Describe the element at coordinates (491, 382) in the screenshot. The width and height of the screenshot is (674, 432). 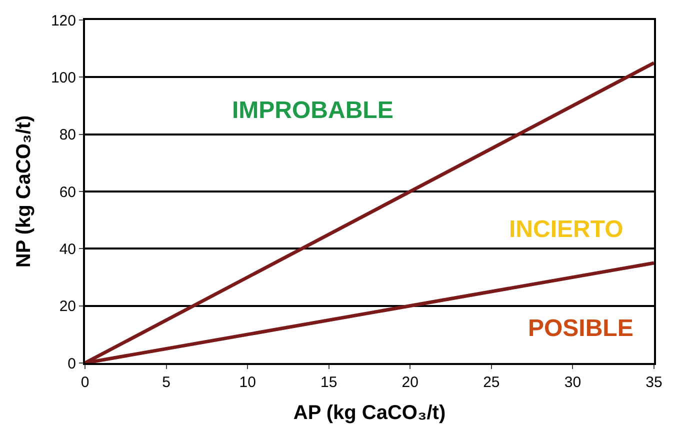
I see `x-tick-label: 25` at that location.